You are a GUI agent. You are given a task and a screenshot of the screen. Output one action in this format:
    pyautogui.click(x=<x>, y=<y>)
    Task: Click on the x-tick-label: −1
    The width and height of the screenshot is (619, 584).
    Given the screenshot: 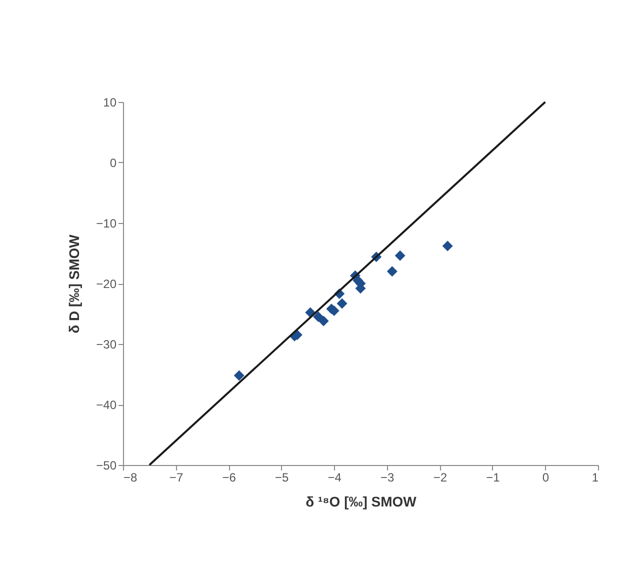 What is the action you would take?
    pyautogui.click(x=493, y=477)
    